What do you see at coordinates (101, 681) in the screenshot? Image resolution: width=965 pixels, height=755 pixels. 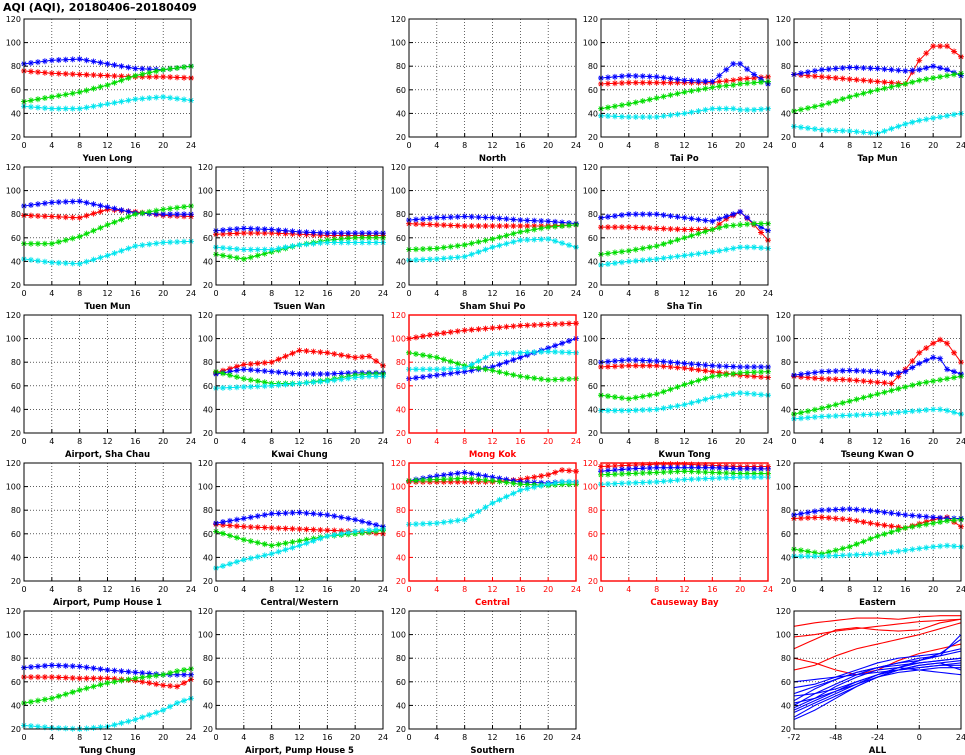 I see `chart-panel: 0 4 8 12 16 20 24 20 40 60 80 100 120 Tung Chung` at bounding box center [101, 681].